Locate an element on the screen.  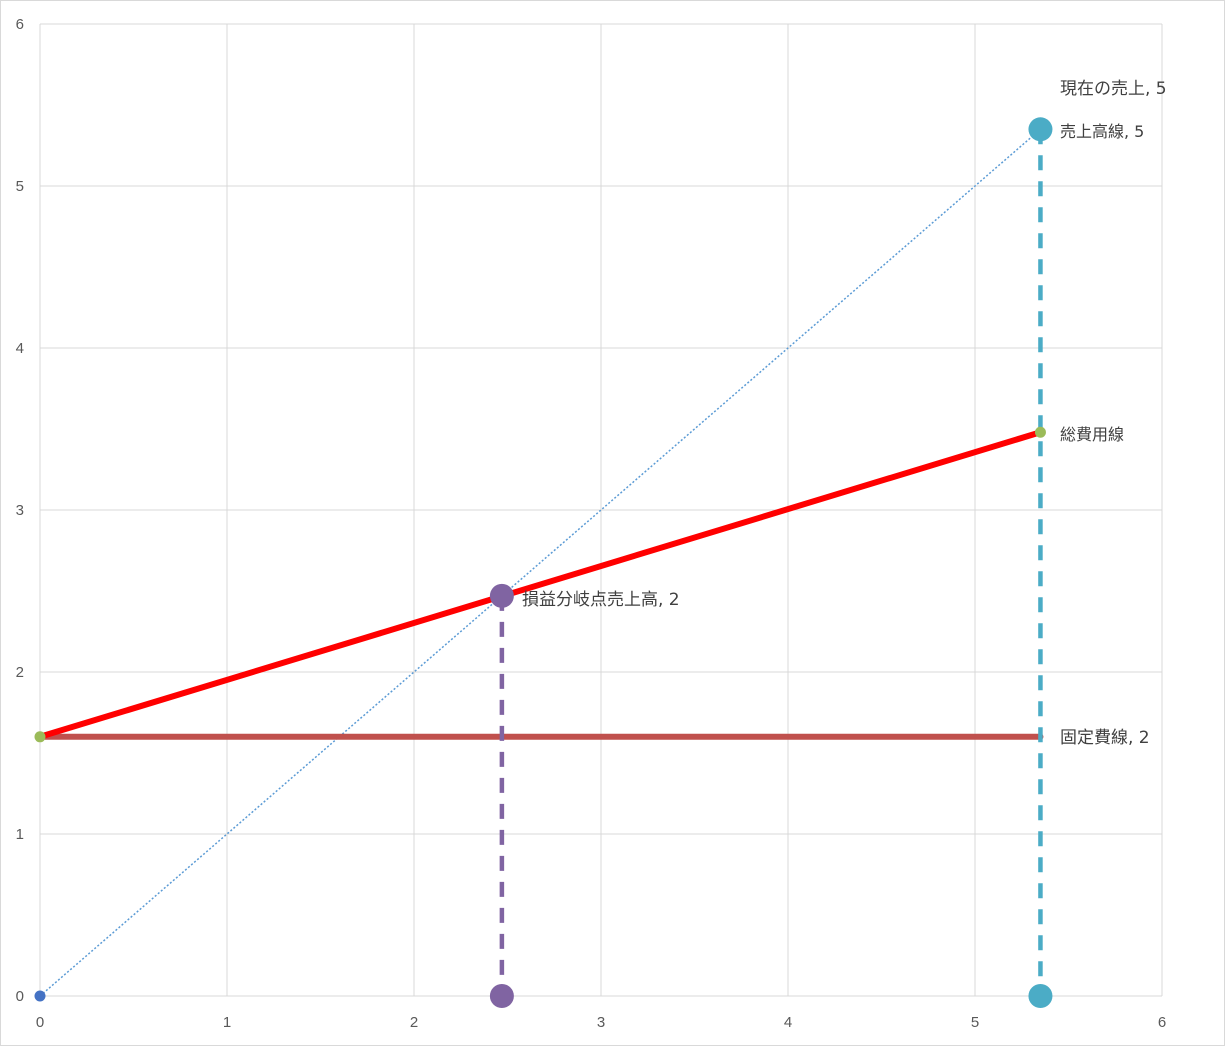
marker-fixed-start is located at coordinates (40, 737).